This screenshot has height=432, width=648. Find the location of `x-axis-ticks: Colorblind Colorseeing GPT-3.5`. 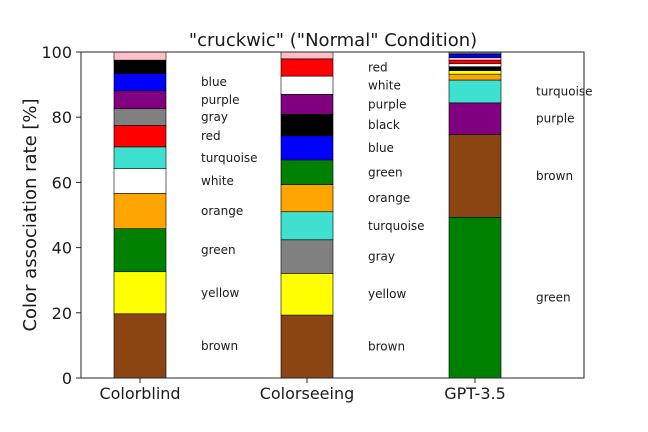

x-axis-ticks: Colorblind Colorseeing GPT-3.5 is located at coordinates (302, 390).